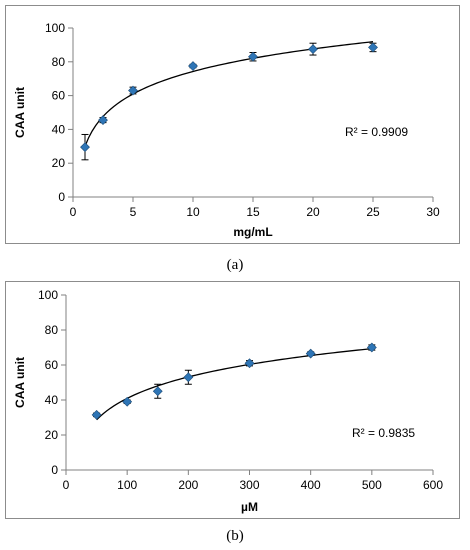 The image size is (470, 550). I want to click on x-axis-title: mg/mL, so click(252, 232).